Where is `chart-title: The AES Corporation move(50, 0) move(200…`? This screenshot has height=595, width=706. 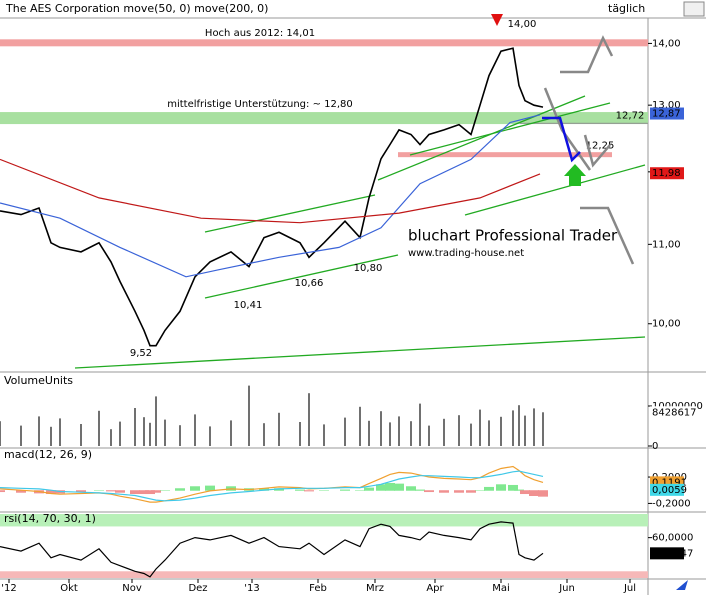 chart-title: The AES Corporation move(50, 0) move(200… is located at coordinates (136, 8).